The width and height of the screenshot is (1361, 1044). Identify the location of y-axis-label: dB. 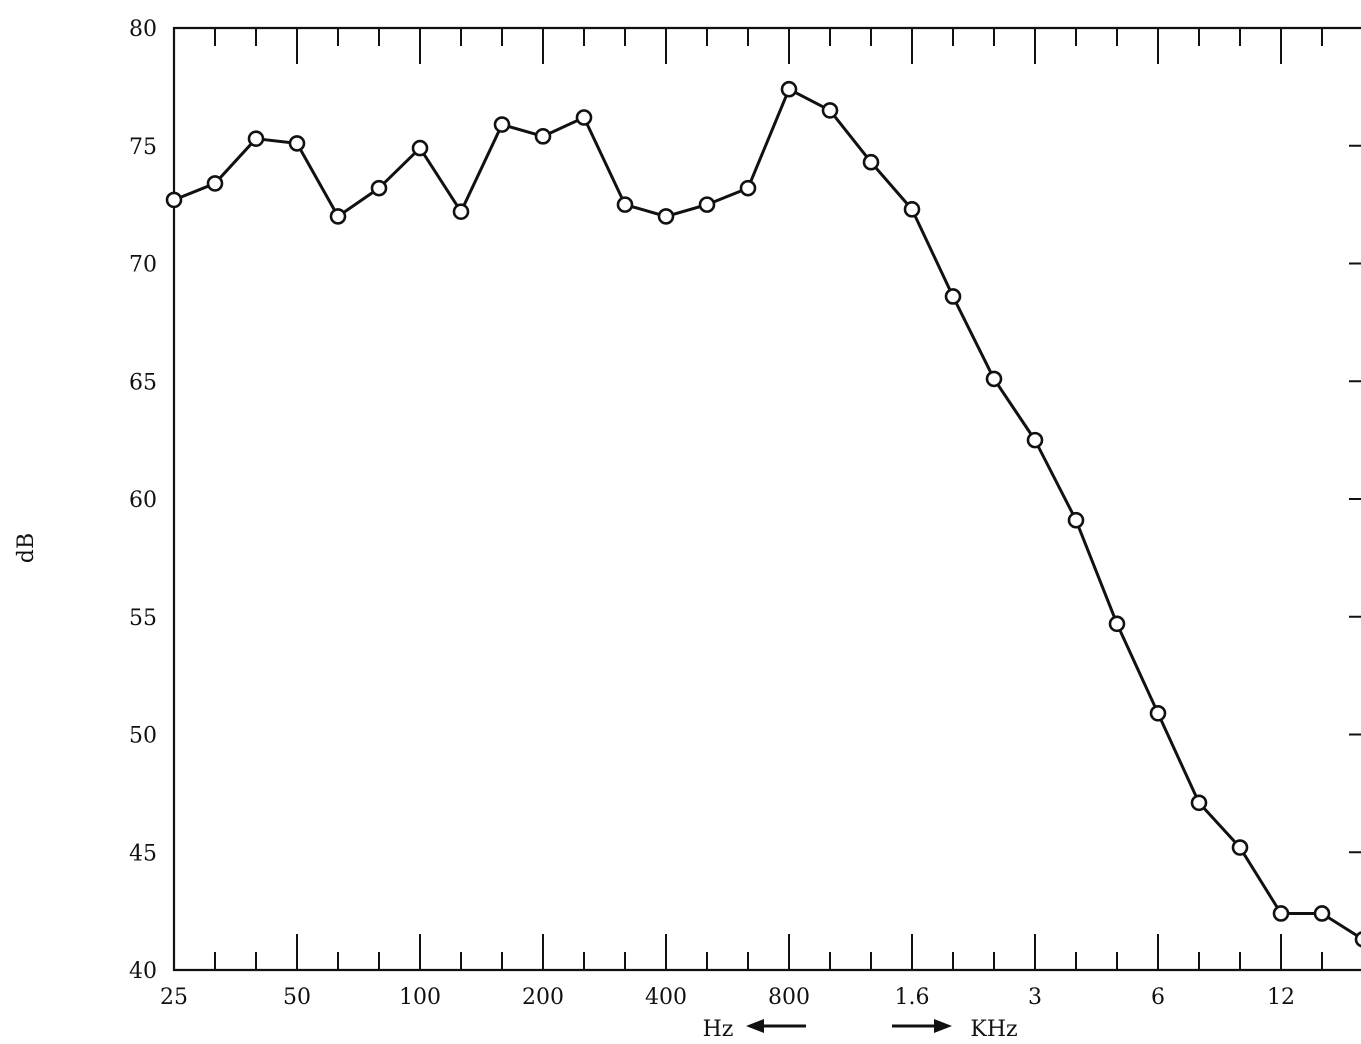
(26, 548).